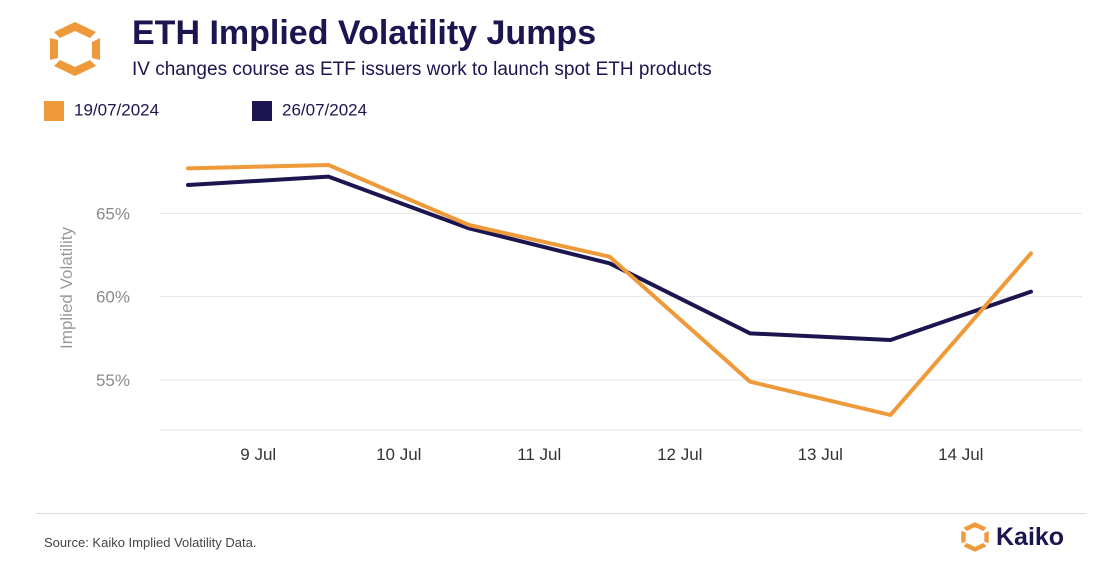 Image resolution: width=1114 pixels, height=582 pixels. I want to click on brand-logo: Kaiko, so click(1011, 540).